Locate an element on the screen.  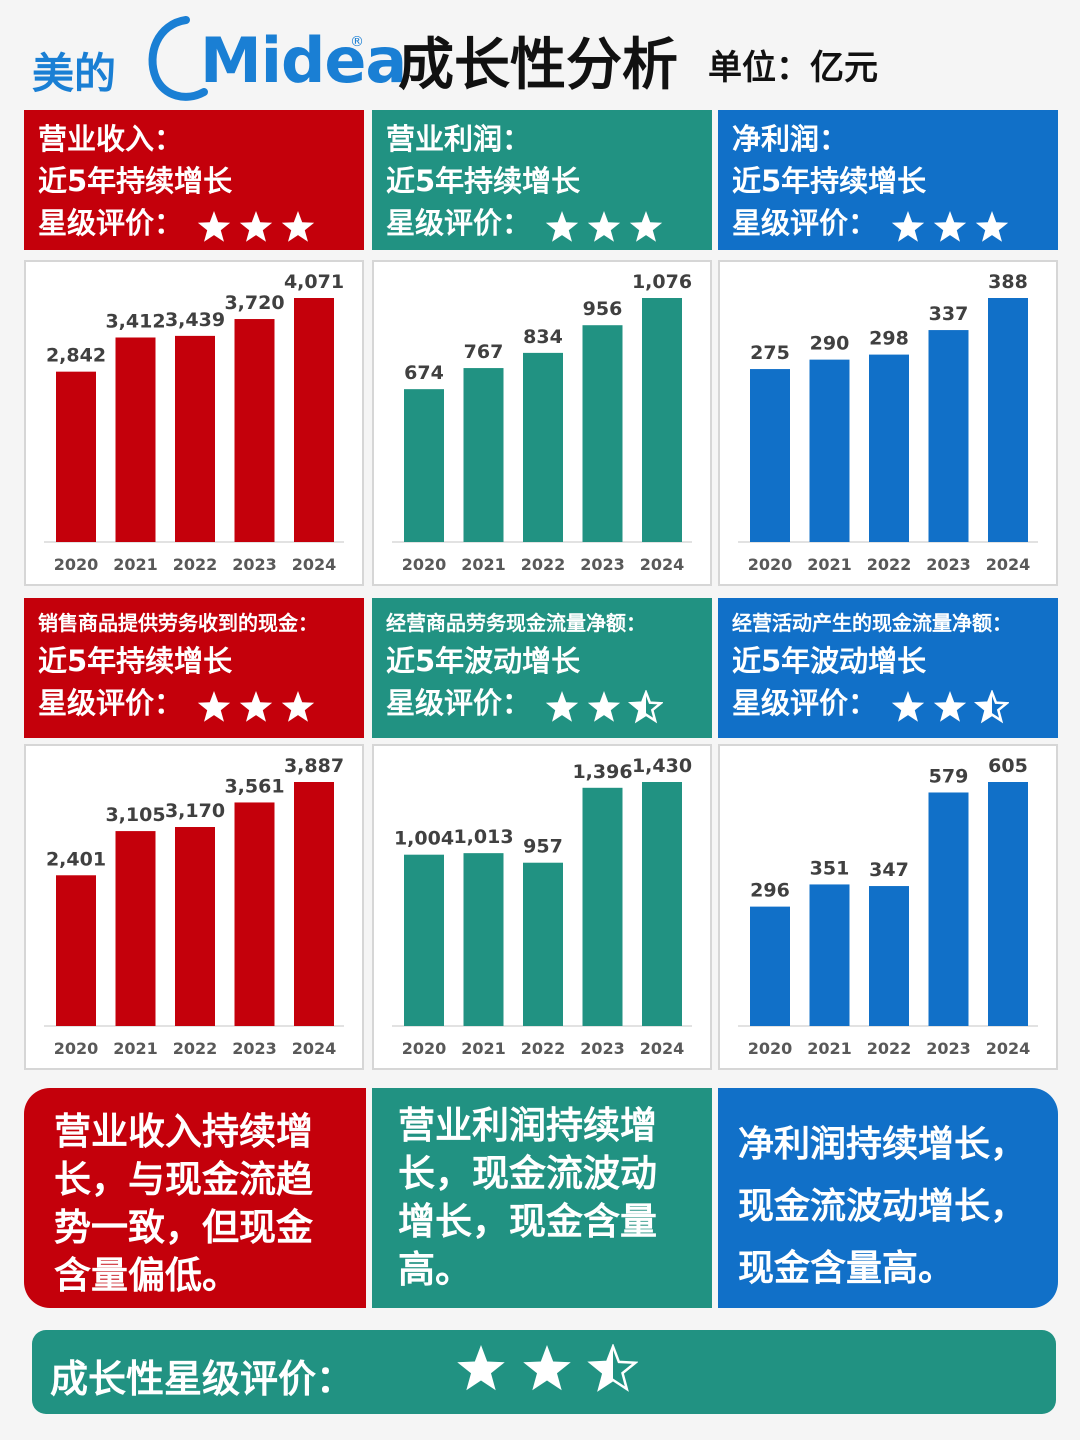
data-label-2021: 3,105 is located at coordinates (135, 815).